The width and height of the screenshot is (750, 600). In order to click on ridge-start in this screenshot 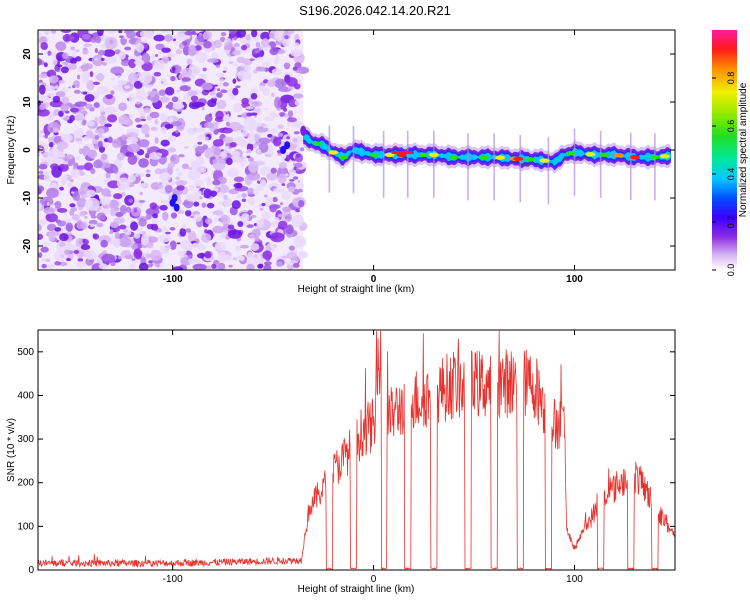, I will do `click(303, 130)`.